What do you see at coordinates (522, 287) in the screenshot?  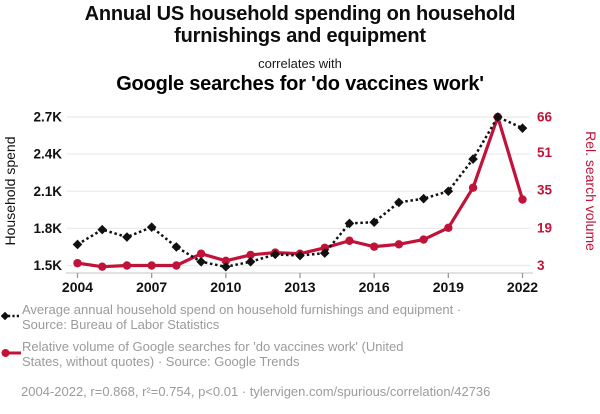 I see `svg-text: 2022` at bounding box center [522, 287].